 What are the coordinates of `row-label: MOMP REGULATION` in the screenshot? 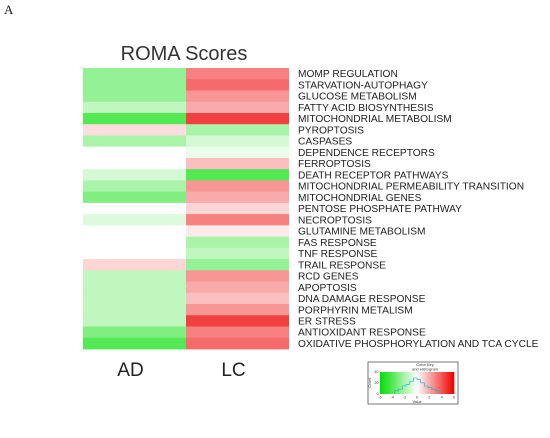 It's located at (348, 74).